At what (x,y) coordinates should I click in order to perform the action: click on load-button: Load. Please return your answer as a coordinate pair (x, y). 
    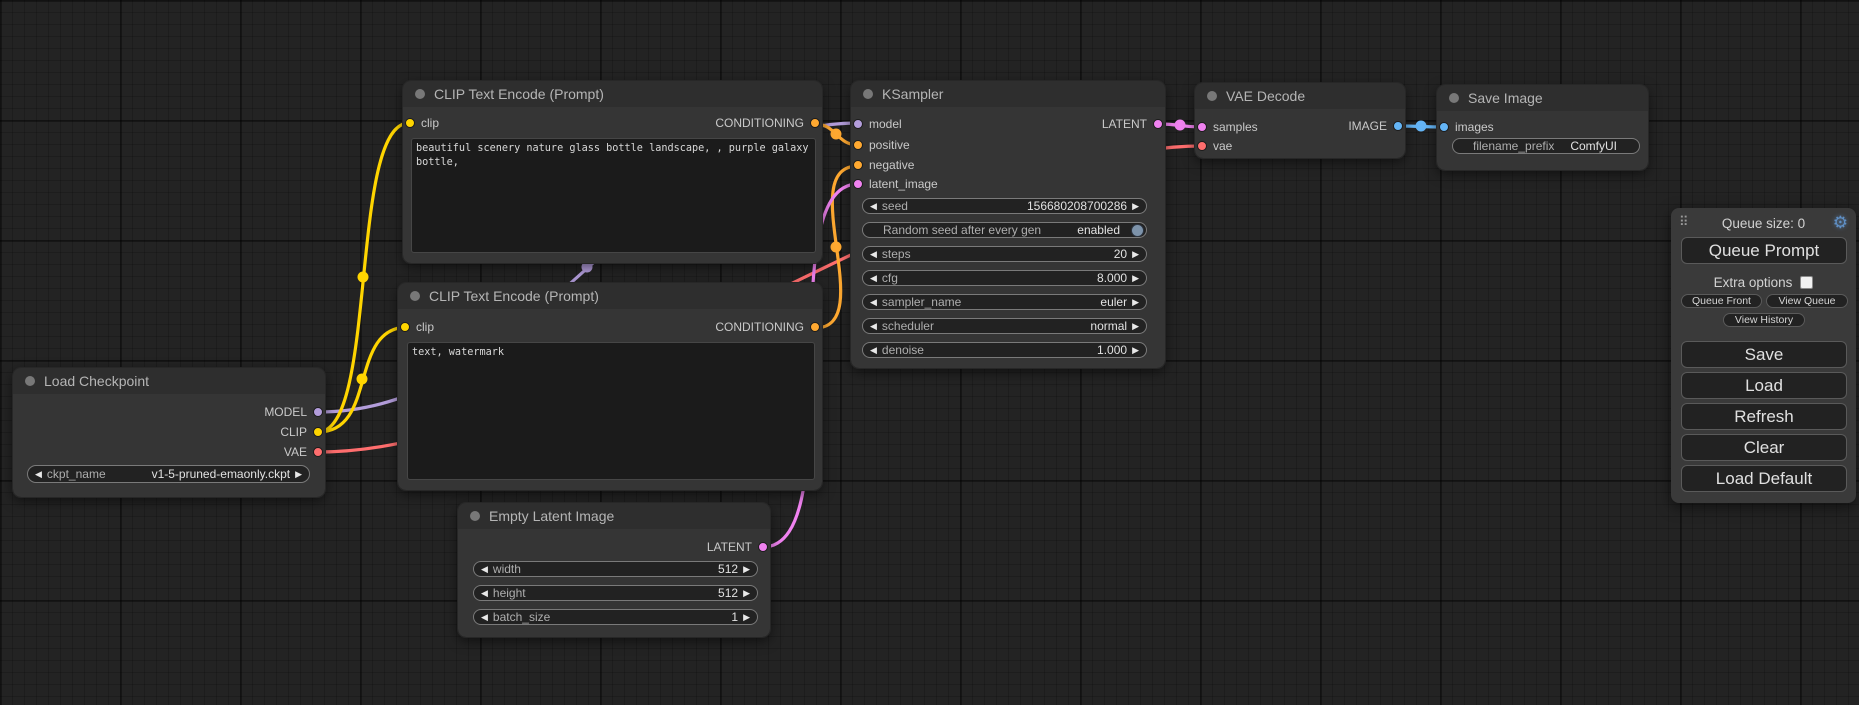
    Looking at the image, I should click on (1764, 385).